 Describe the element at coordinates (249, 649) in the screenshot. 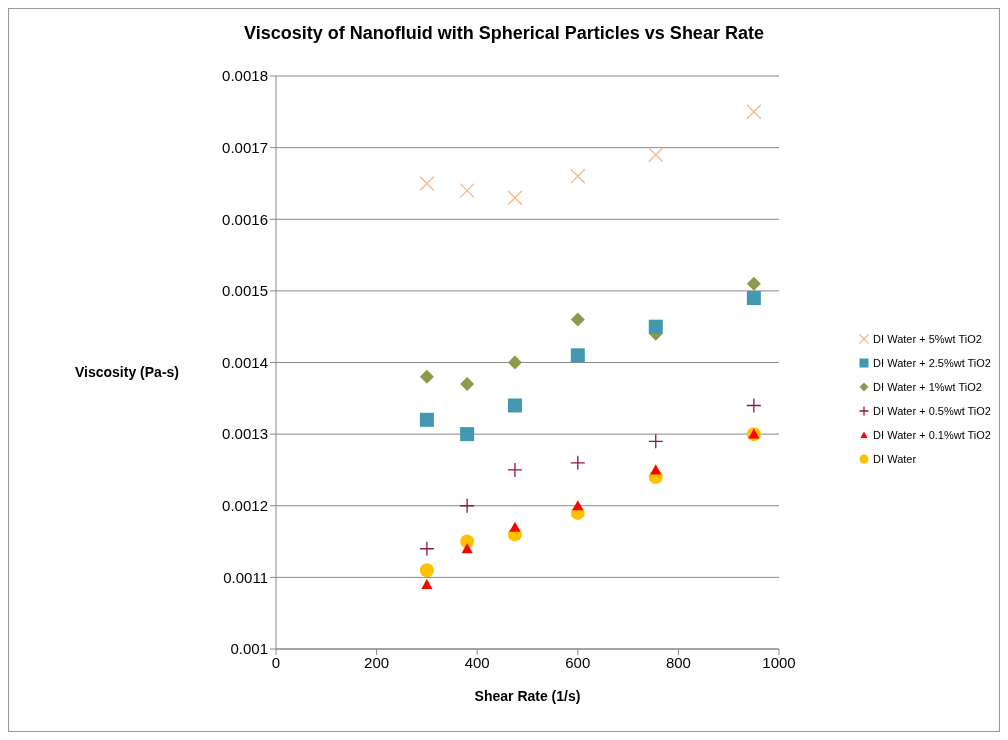

I see `y-tick-label: 0.001` at that location.